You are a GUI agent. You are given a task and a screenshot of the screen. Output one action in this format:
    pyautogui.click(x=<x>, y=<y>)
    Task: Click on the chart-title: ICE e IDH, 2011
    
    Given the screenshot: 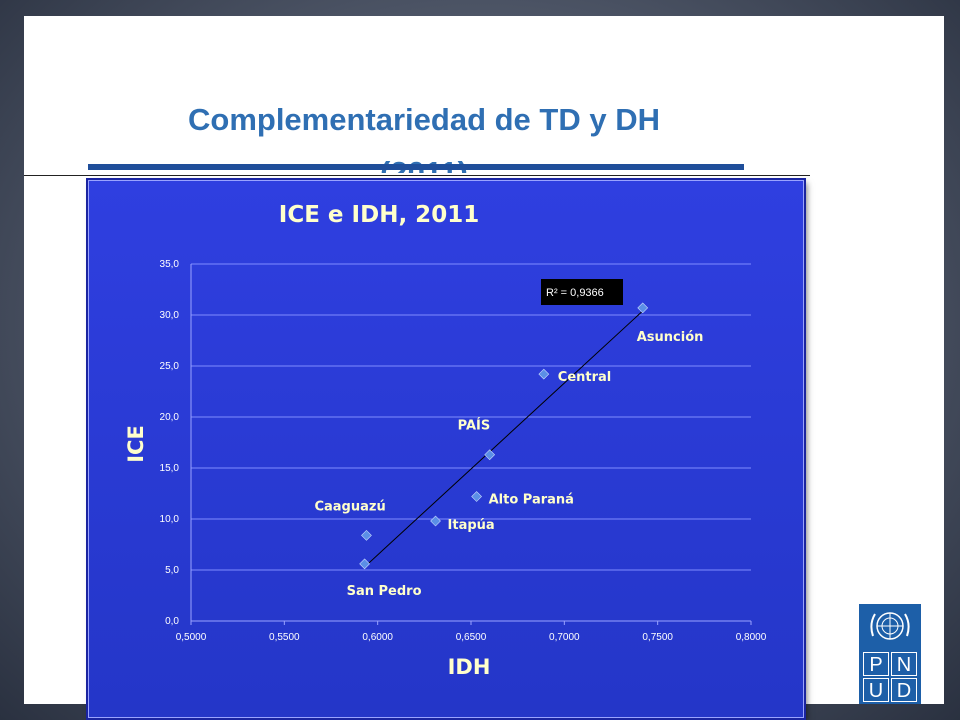 What is the action you would take?
    pyautogui.click(x=379, y=215)
    